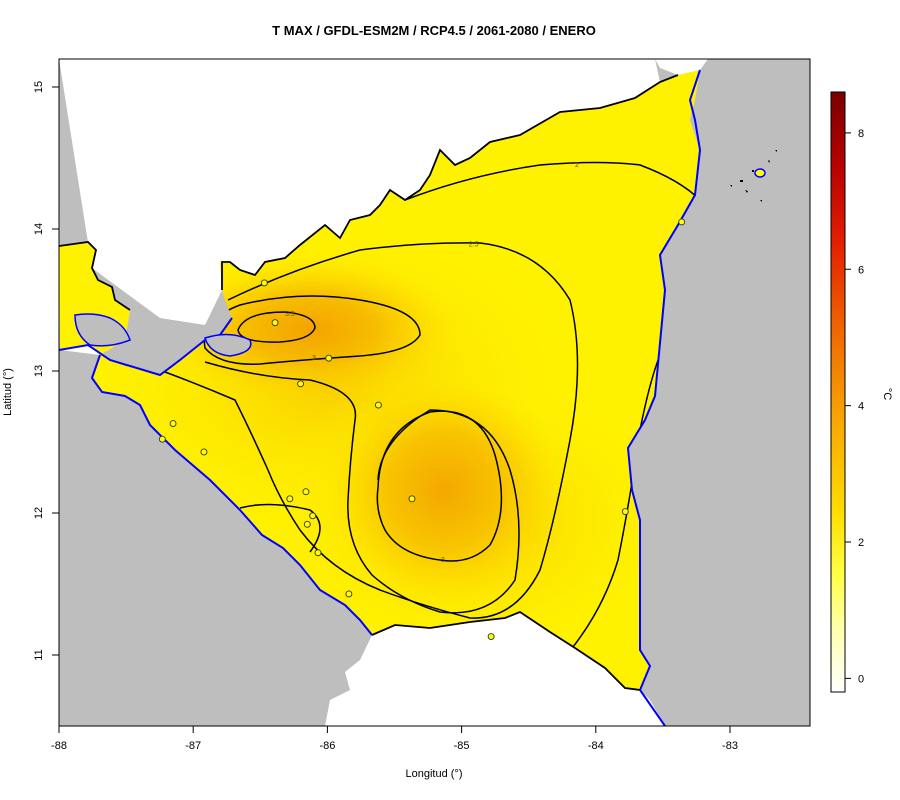 The image size is (900, 800). I want to click on x-tick-label: -85, so click(462, 746).